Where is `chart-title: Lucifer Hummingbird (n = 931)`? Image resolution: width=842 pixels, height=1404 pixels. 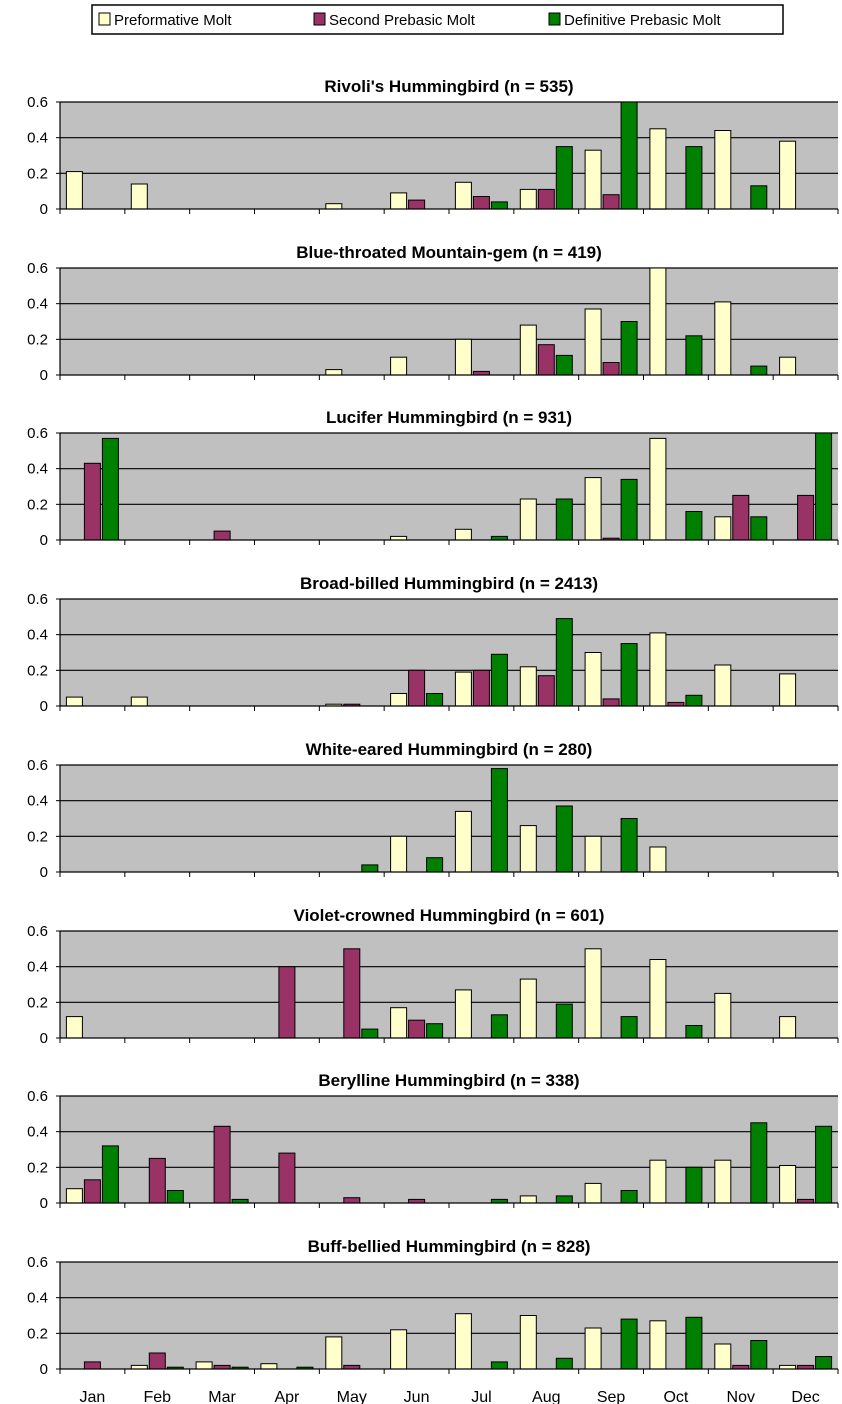
chart-title: Lucifer Hummingbird (n = 931) is located at coordinates (449, 417).